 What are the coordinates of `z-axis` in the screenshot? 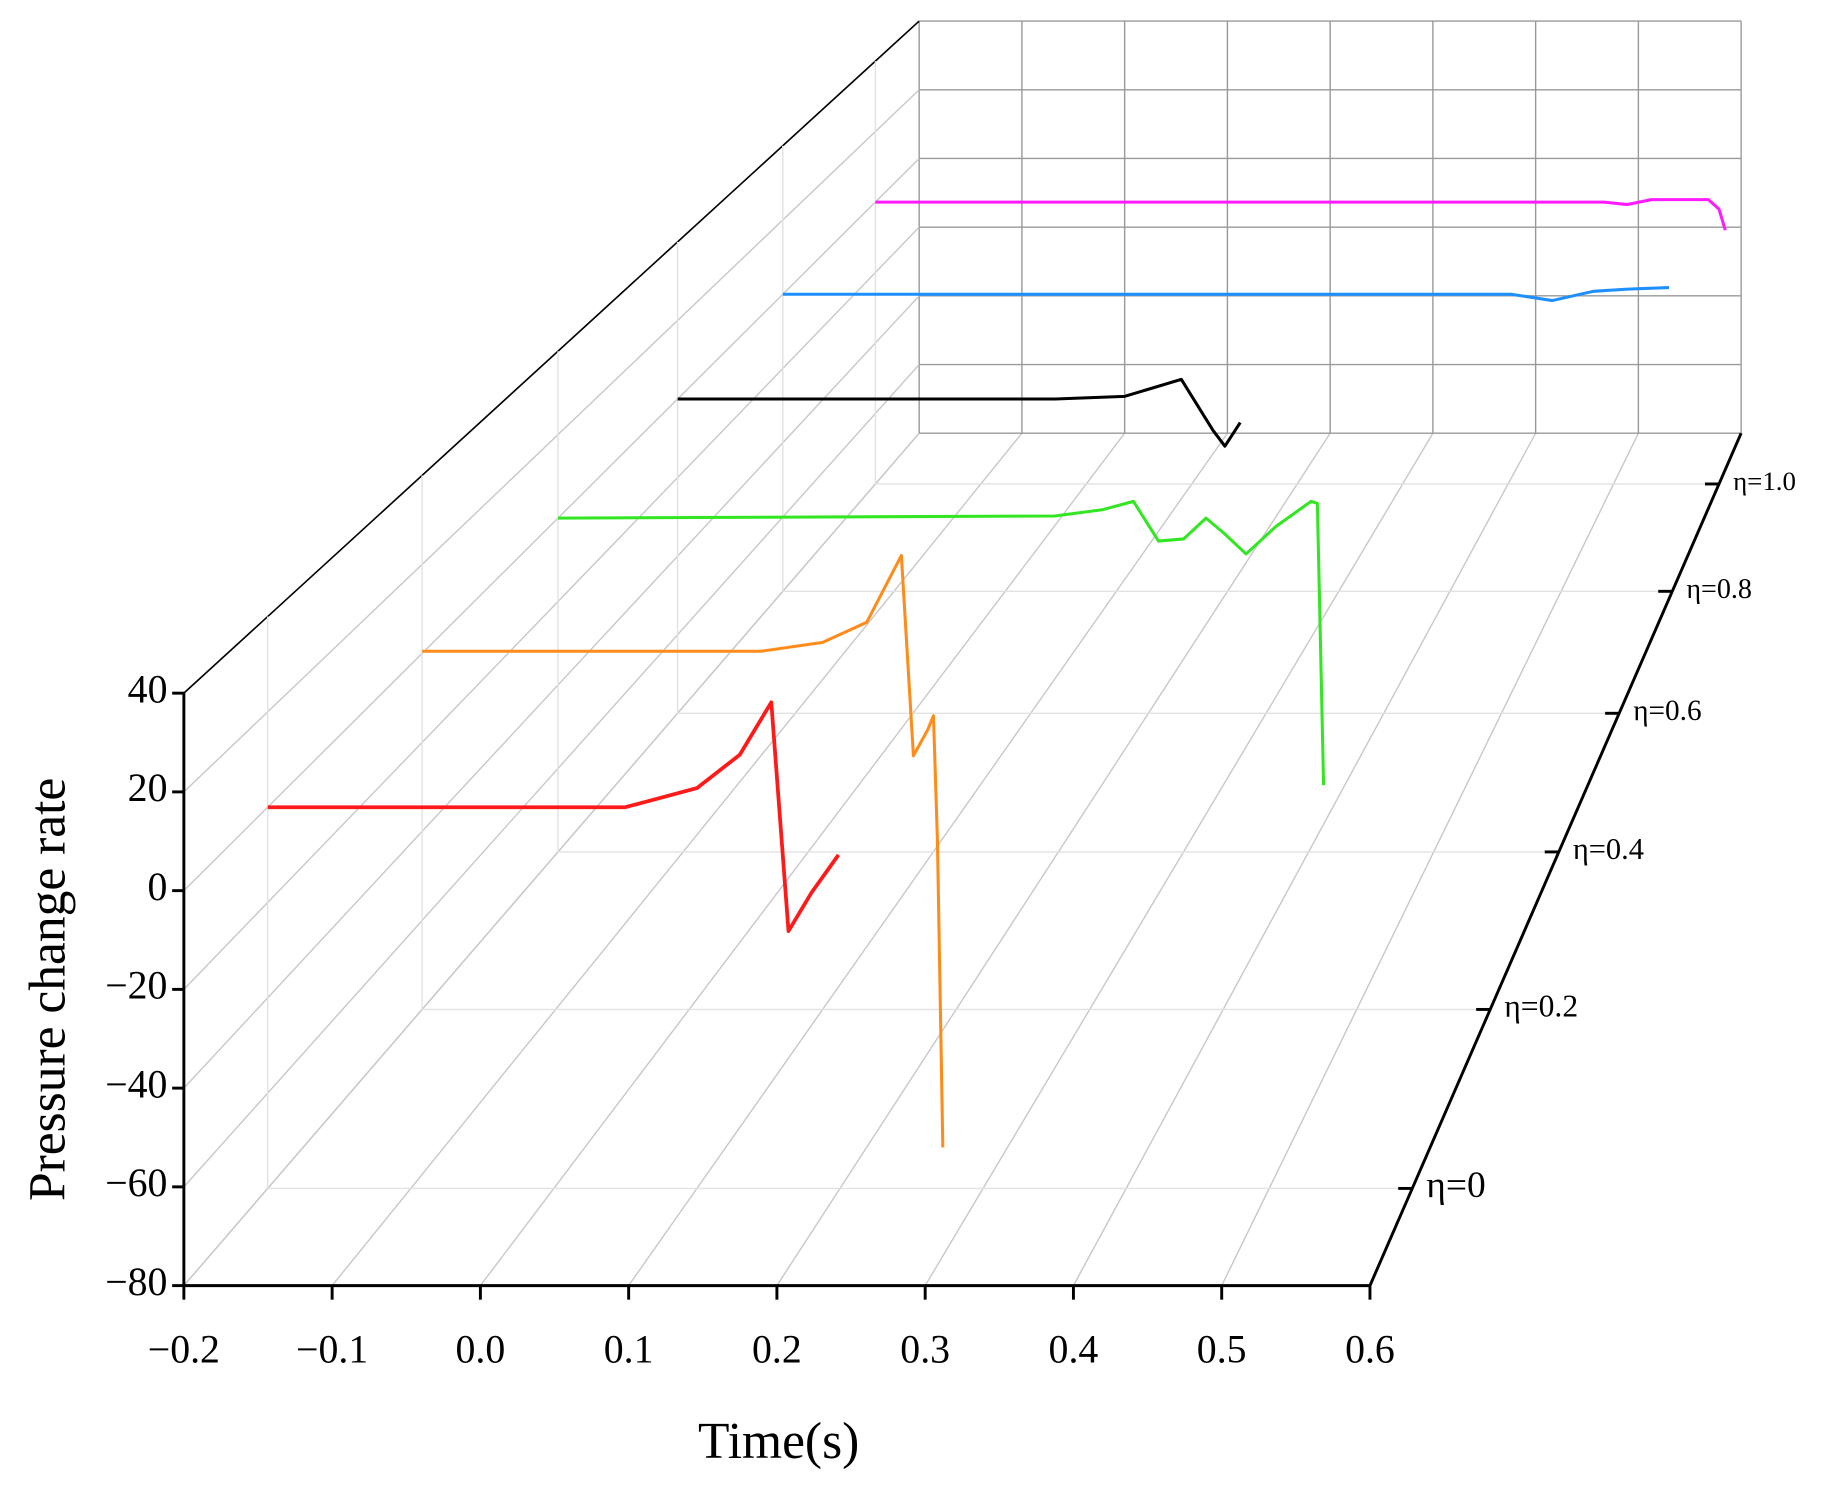 It's located at (1555, 859).